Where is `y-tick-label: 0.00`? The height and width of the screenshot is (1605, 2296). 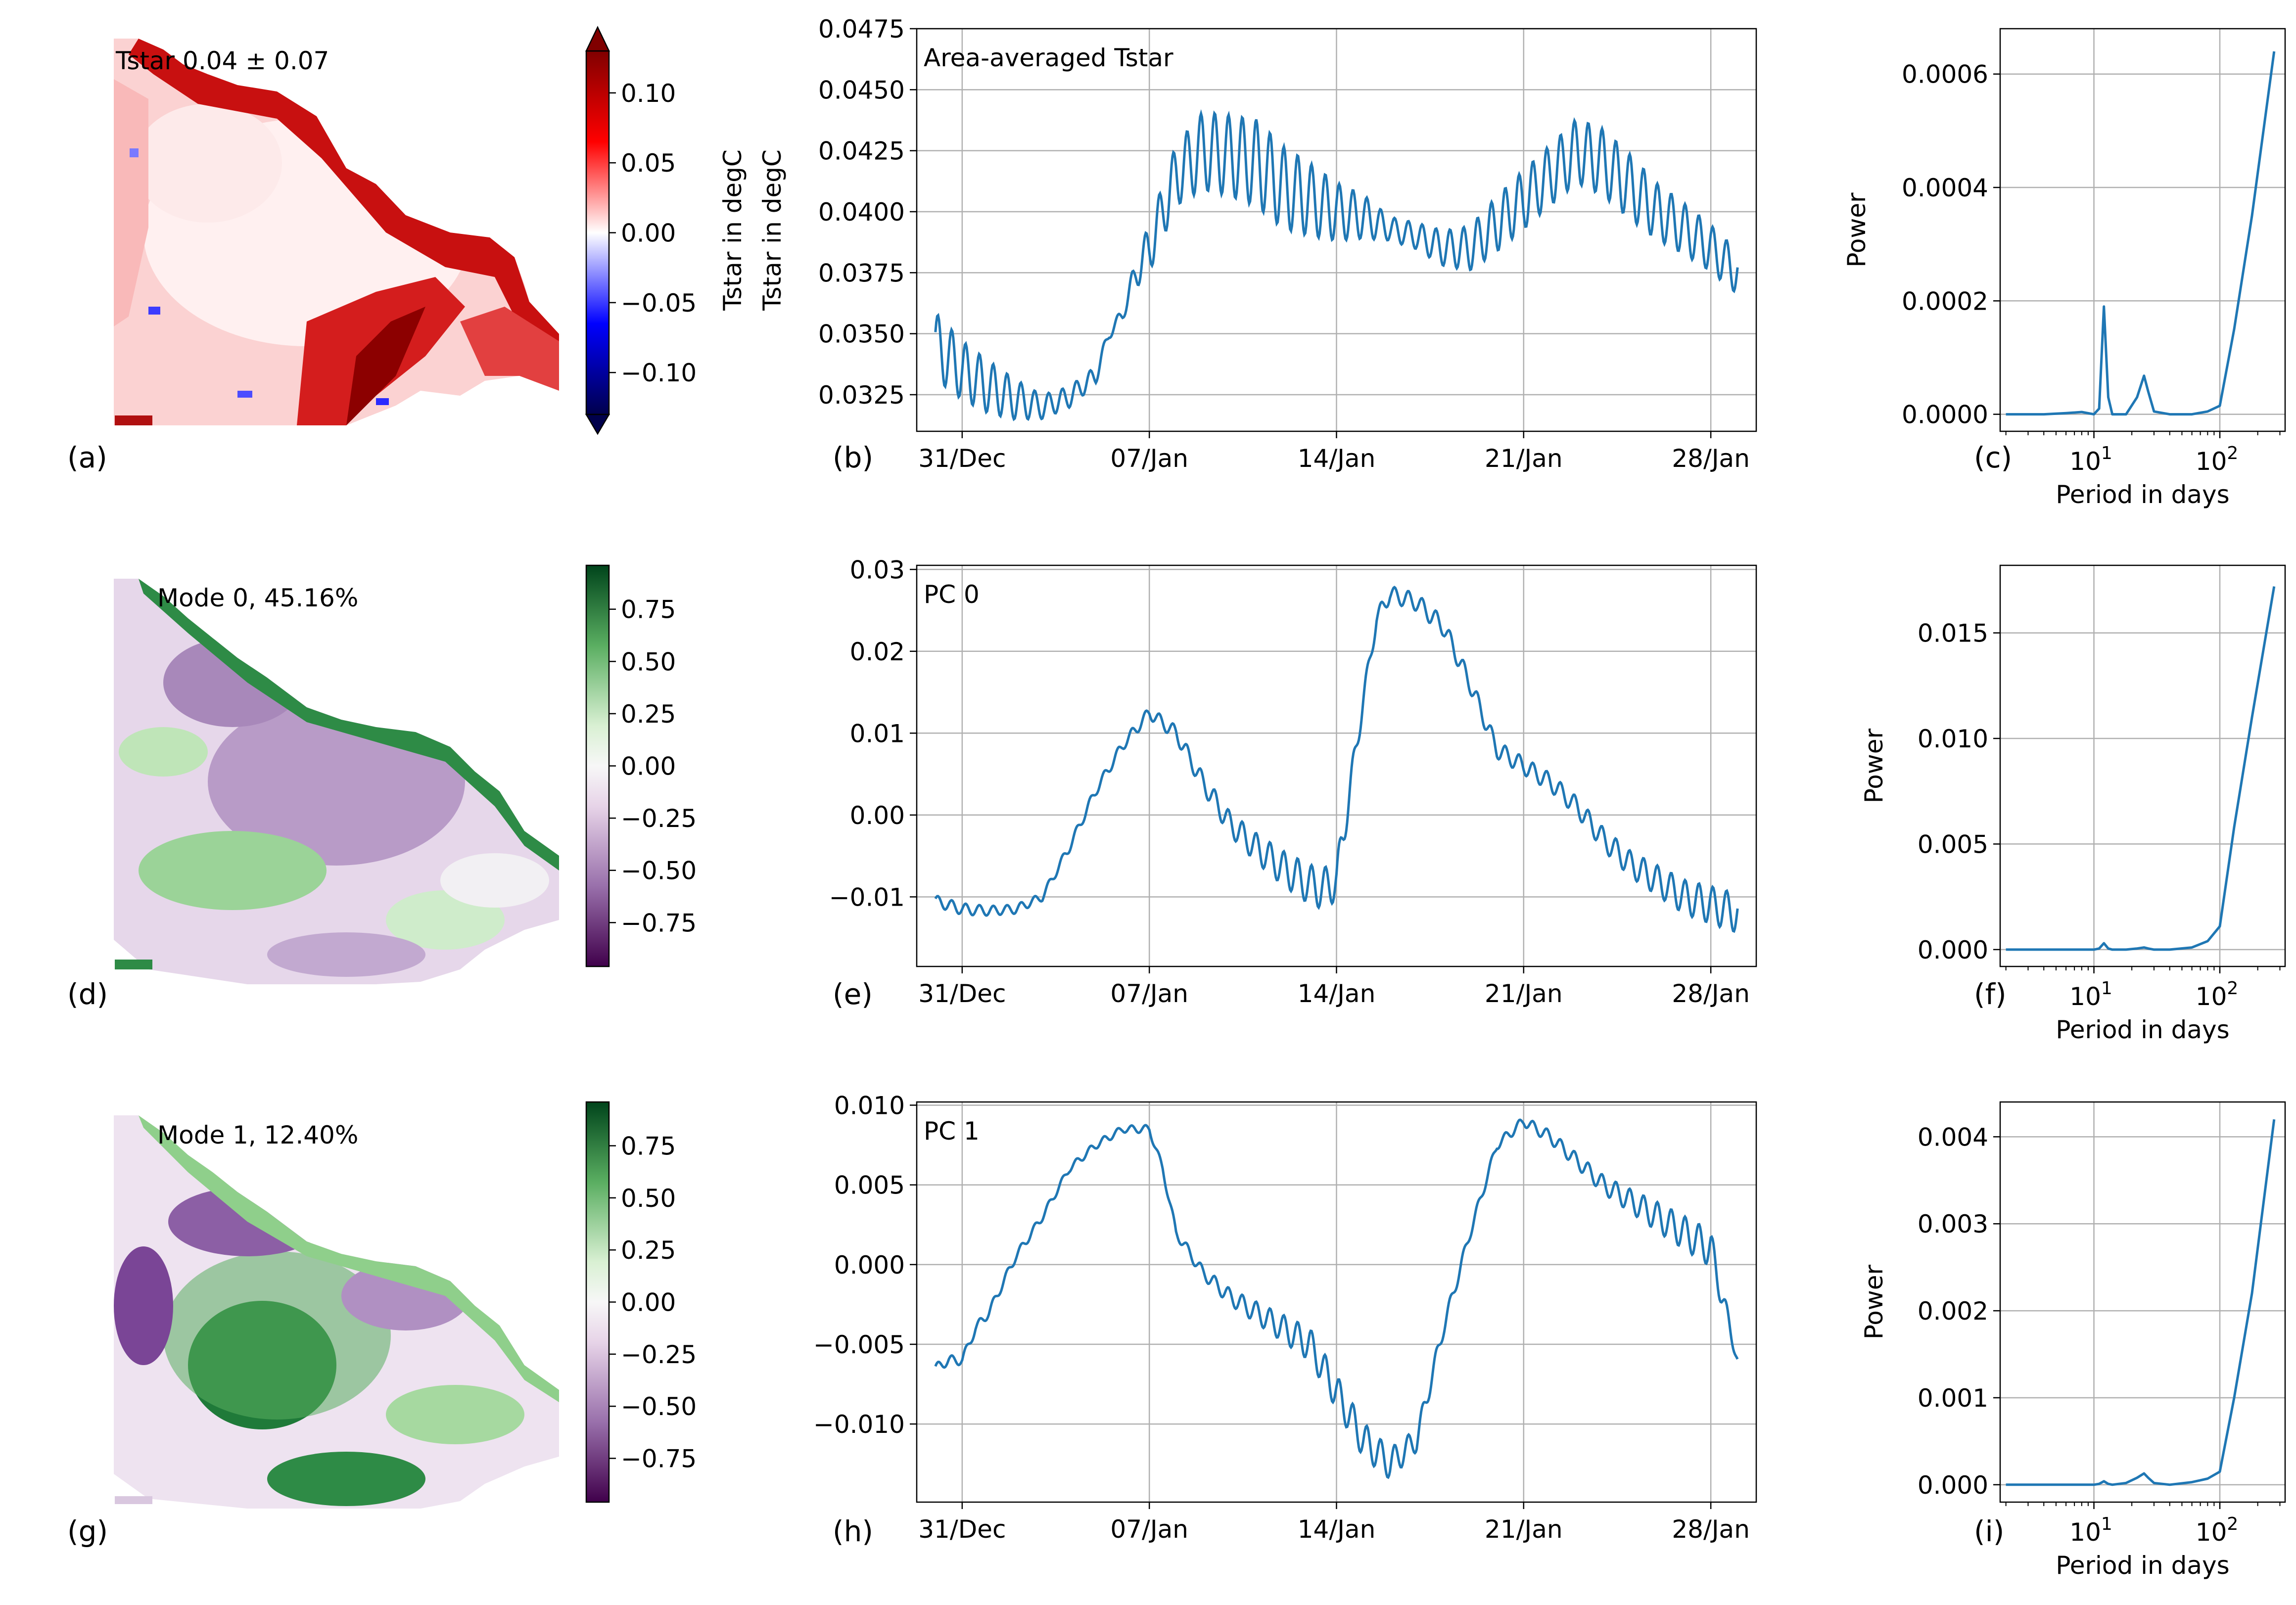
y-tick-label: 0.00 is located at coordinates (878, 815).